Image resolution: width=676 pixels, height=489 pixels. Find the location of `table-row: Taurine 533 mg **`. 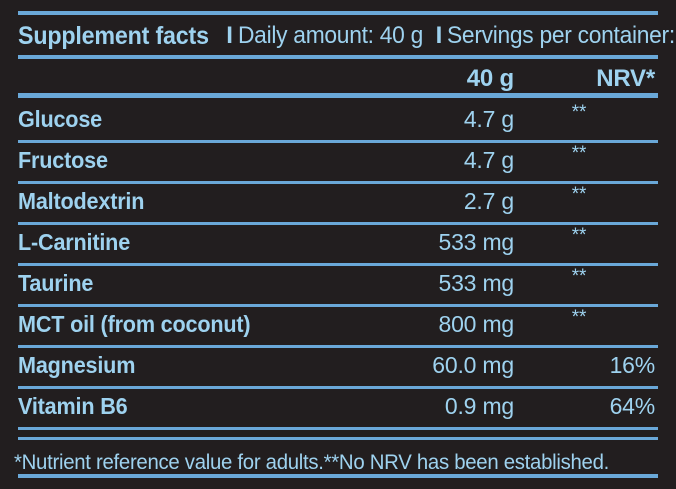

table-row: Taurine 533 mg ** is located at coordinates (338, 283).